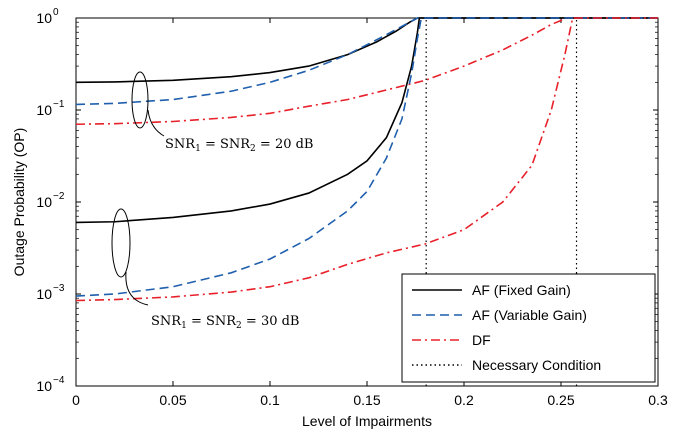  What do you see at coordinates (529, 315) in the screenshot?
I see `legend-label: AF (Variable Gain)` at bounding box center [529, 315].